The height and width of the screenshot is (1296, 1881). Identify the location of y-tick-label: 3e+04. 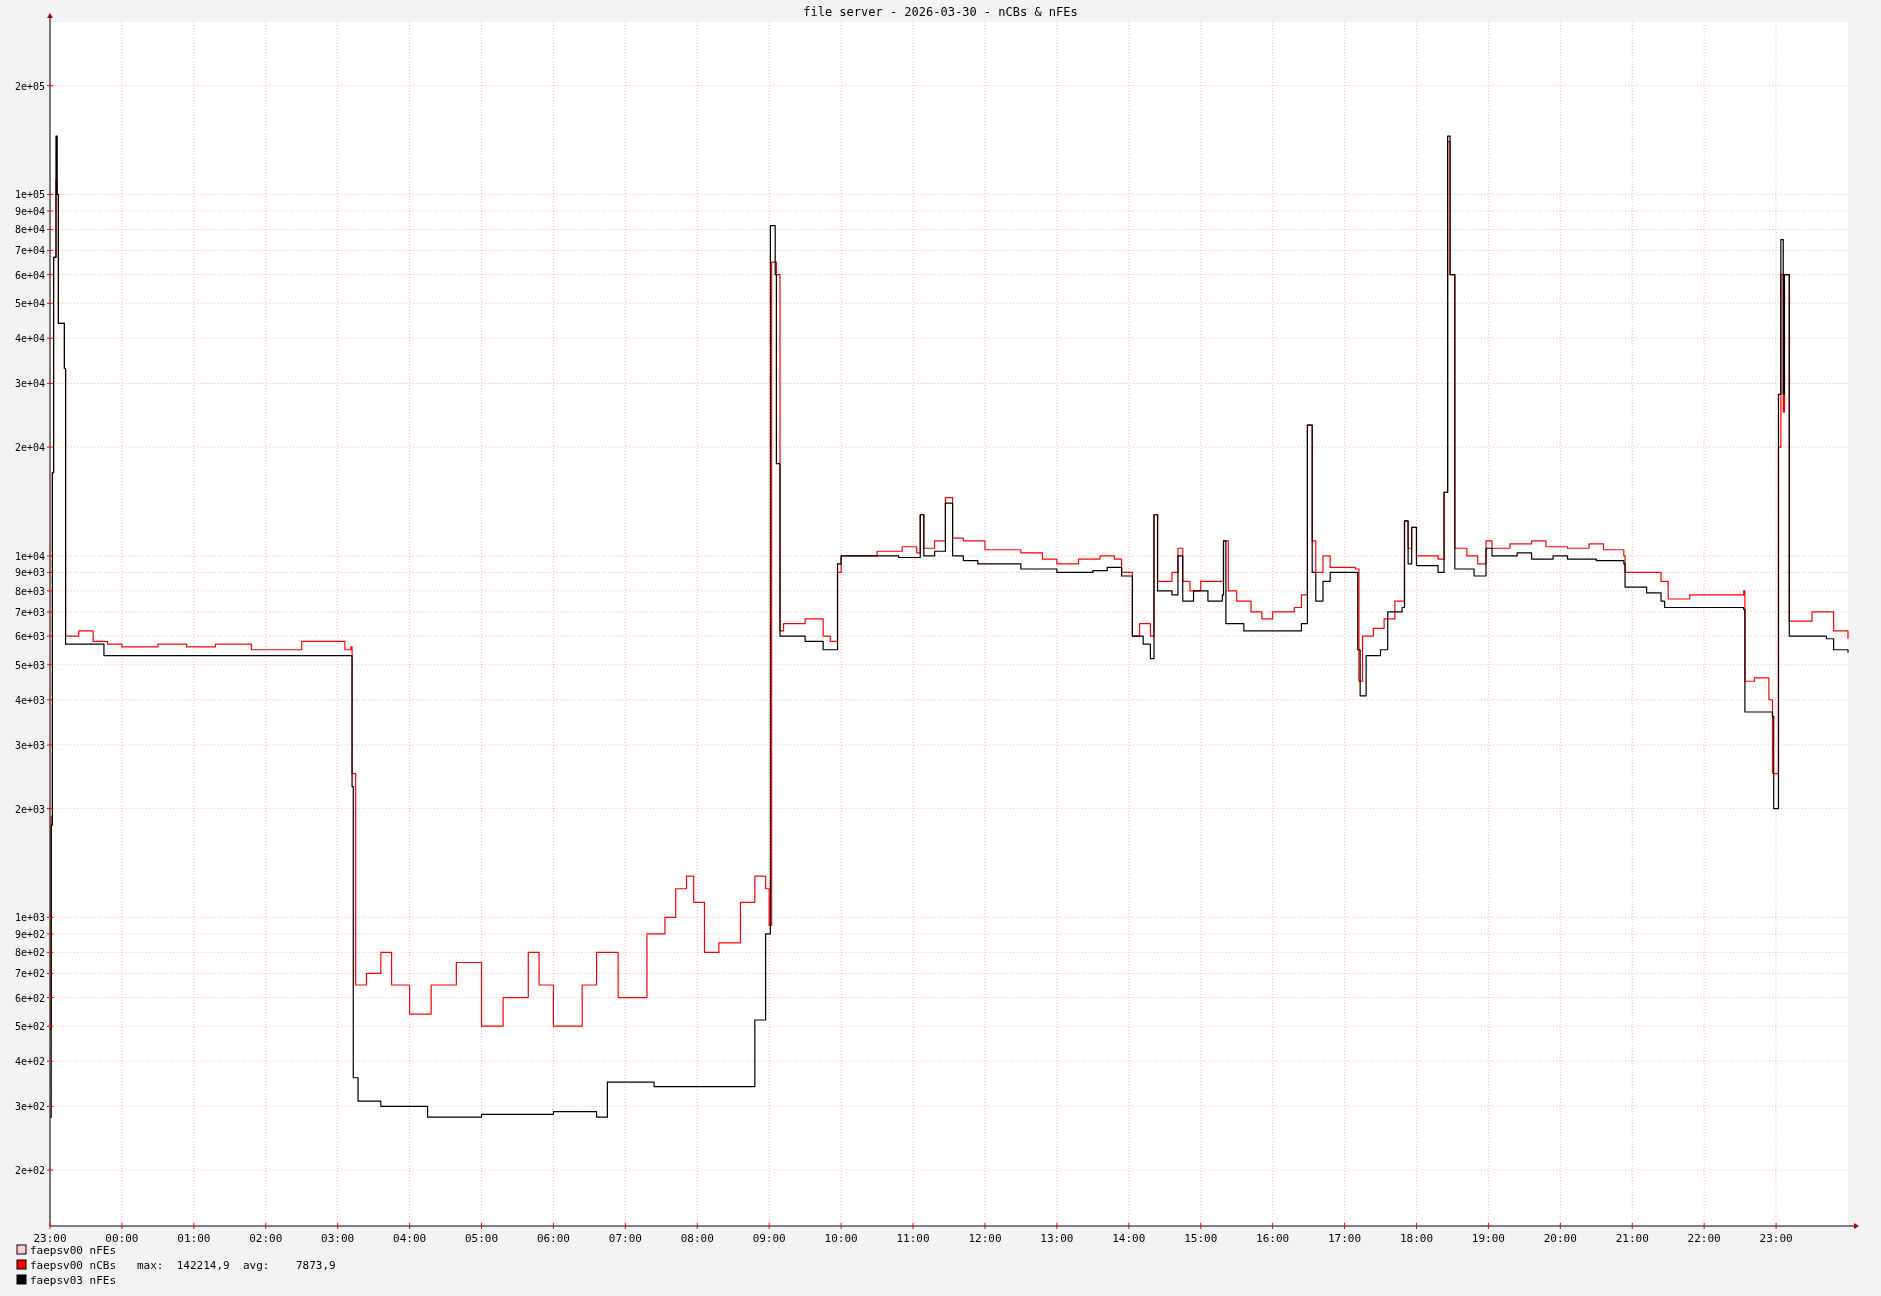
(29, 384).